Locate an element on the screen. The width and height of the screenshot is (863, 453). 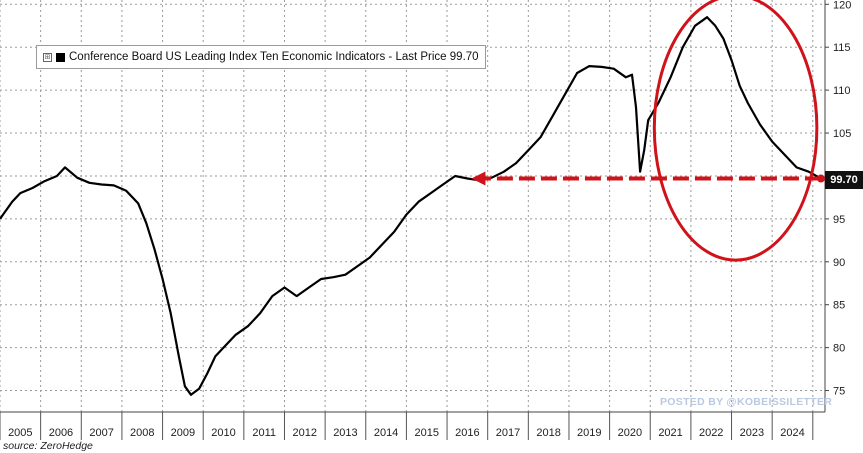
legend-toggle-icon: ⊞ is located at coordinates (47, 57).